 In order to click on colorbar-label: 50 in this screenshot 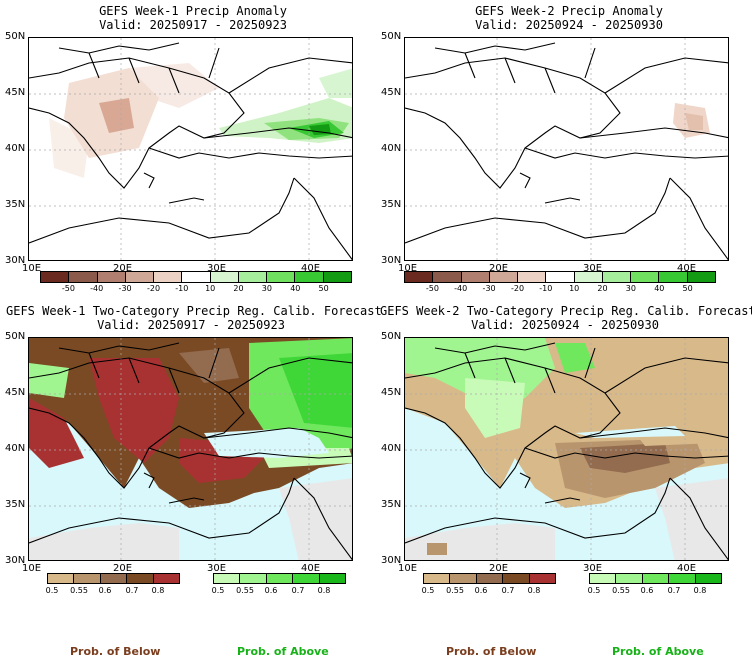, I will do `click(323, 288)`.